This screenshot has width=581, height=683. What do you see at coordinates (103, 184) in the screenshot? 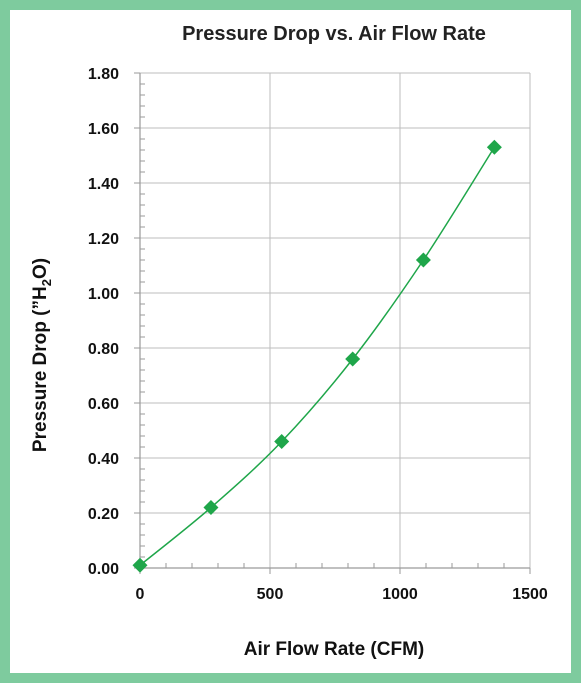
I see `y-tick-label: 1.40` at bounding box center [103, 184].